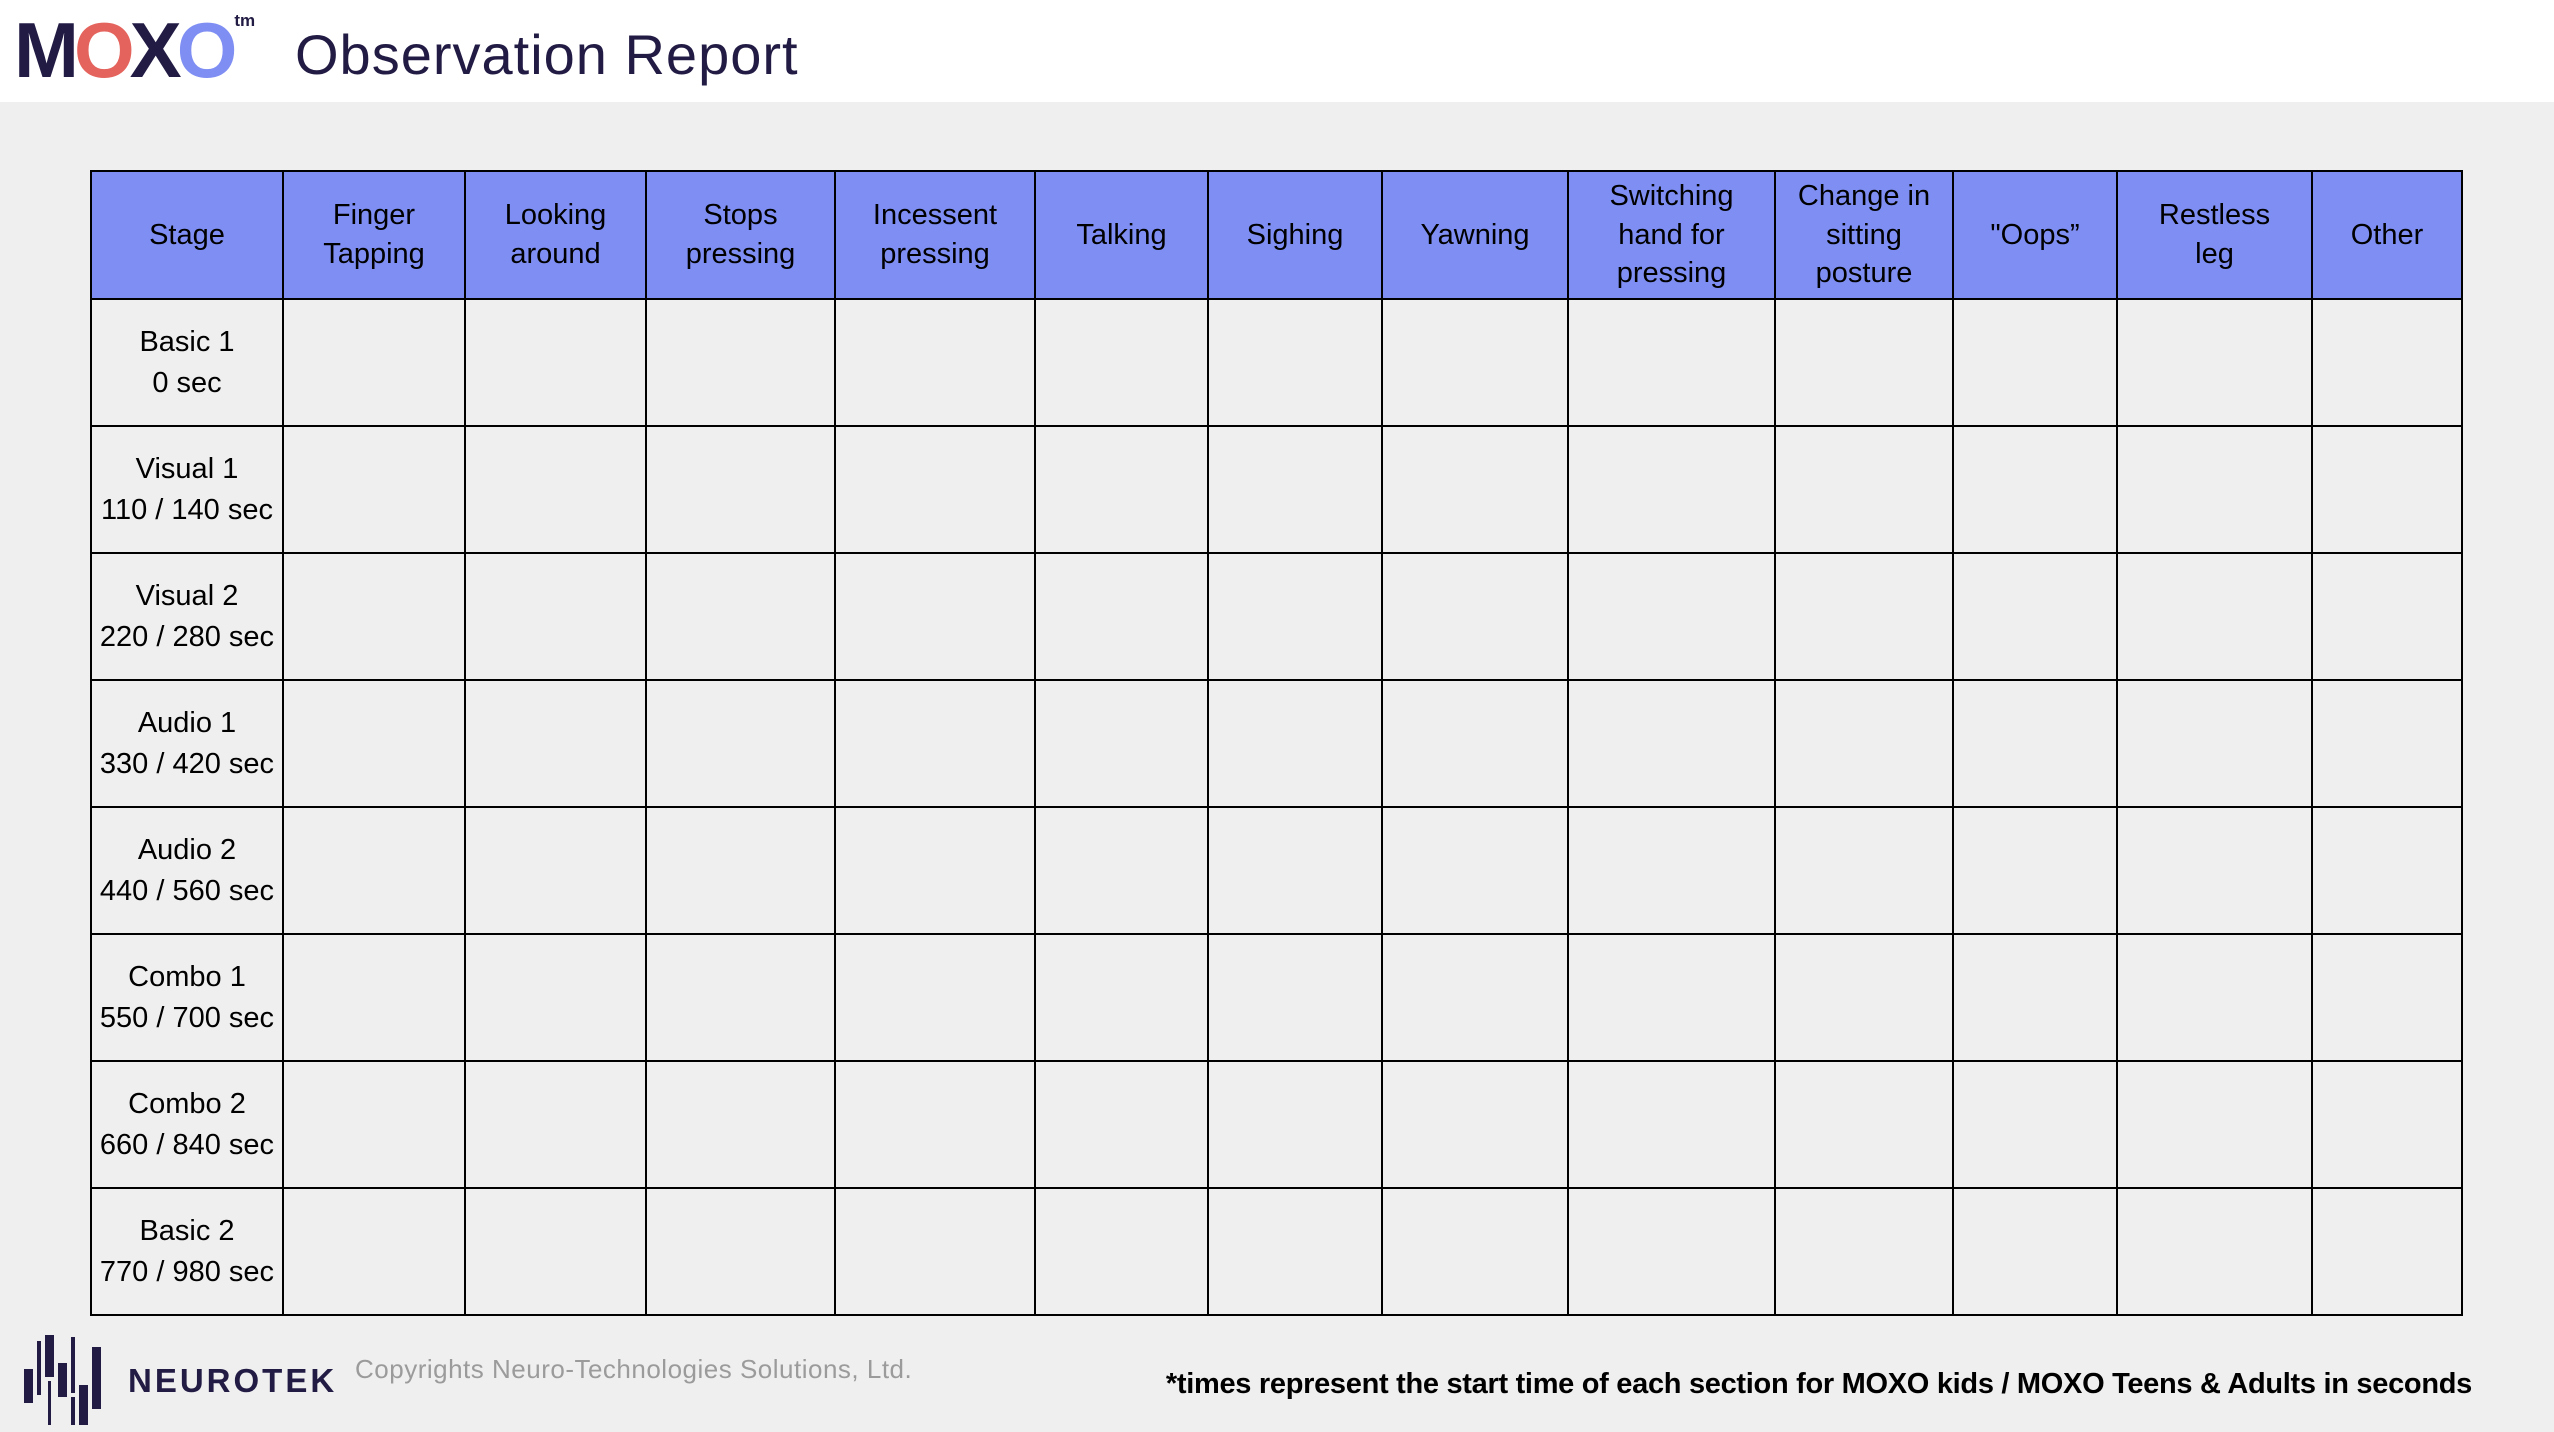  I want to click on column-header-finger-tapping: Finger Tapping, so click(374, 235).